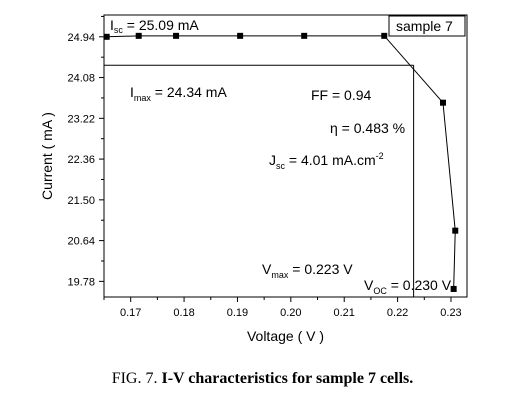 This screenshot has height=408, width=525. I want to click on caption-title: I-V characteristics for sample 7 cells., so click(287, 378).